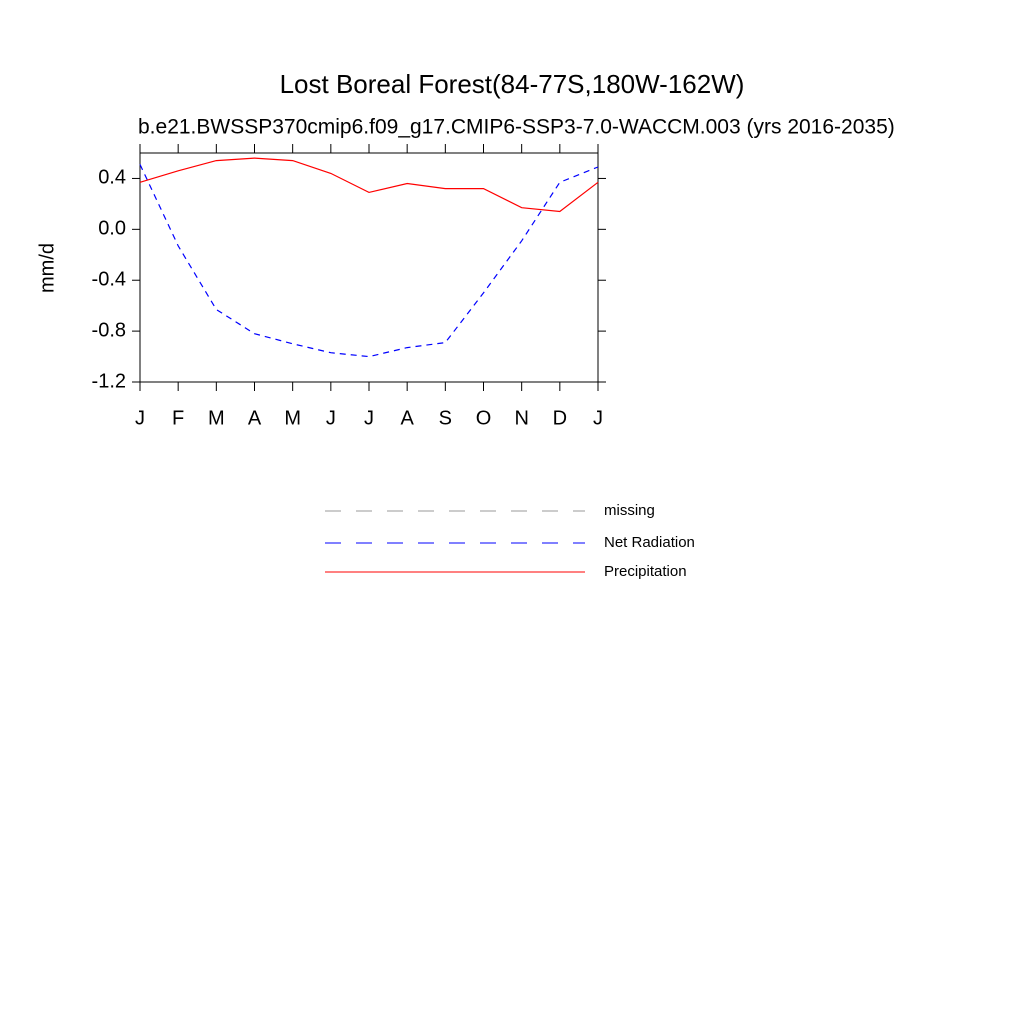  Describe the element at coordinates (445, 418) in the screenshot. I see `x-tick-label: S` at that location.